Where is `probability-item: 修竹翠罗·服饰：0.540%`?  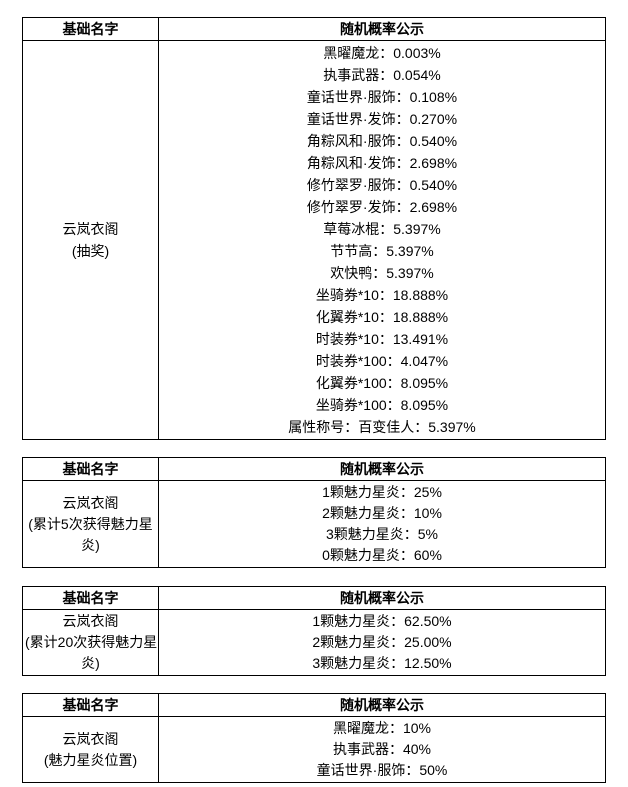 probability-item: 修竹翠罗·服饰：0.540% is located at coordinates (382, 185).